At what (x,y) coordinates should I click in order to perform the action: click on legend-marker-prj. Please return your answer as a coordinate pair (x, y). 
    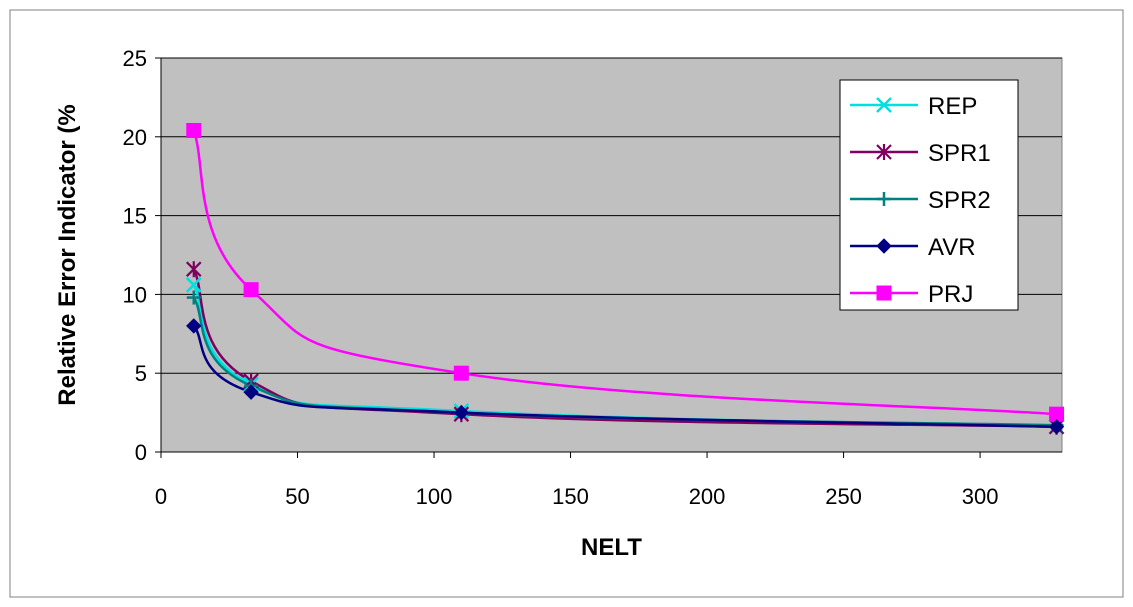
    Looking at the image, I should click on (884, 293).